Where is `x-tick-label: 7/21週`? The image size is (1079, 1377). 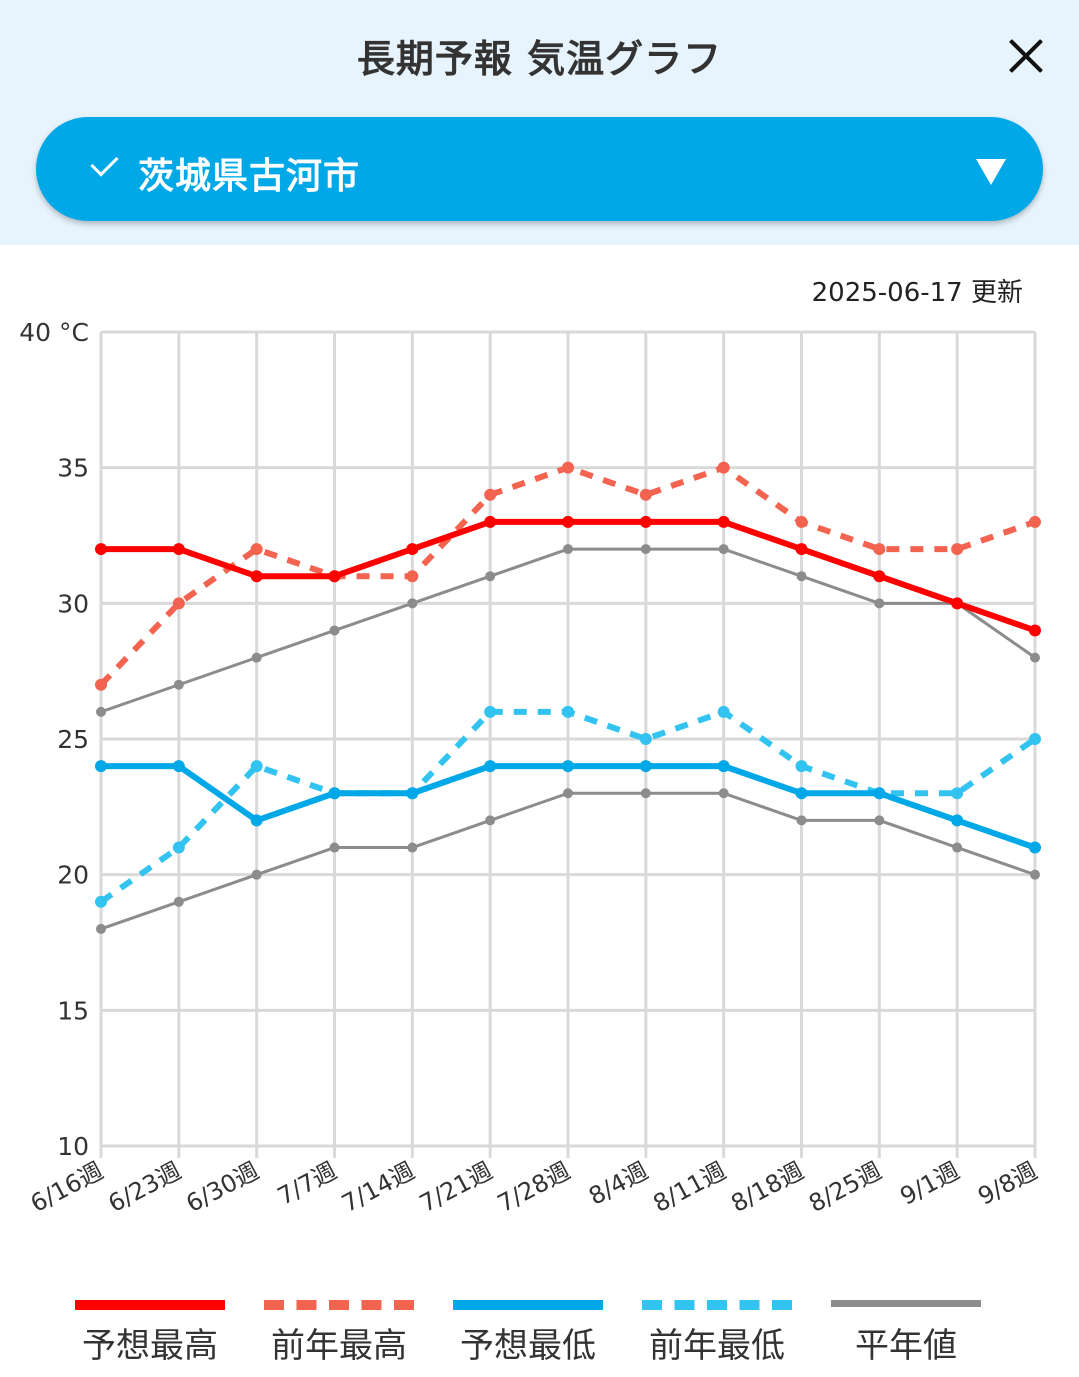
x-tick-label: 7/21週 is located at coordinates (456, 1187).